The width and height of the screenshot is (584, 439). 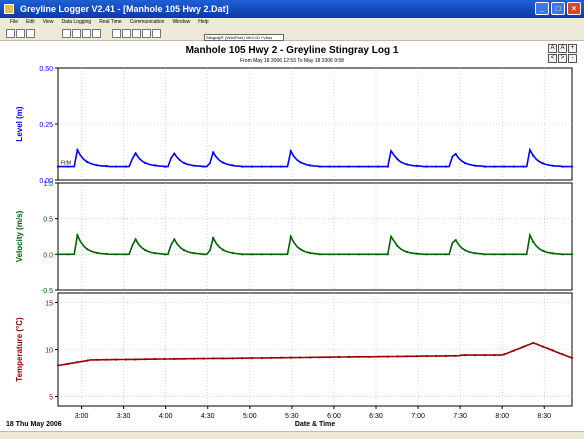 I want to click on graph-icon, so click(x=116, y=33).